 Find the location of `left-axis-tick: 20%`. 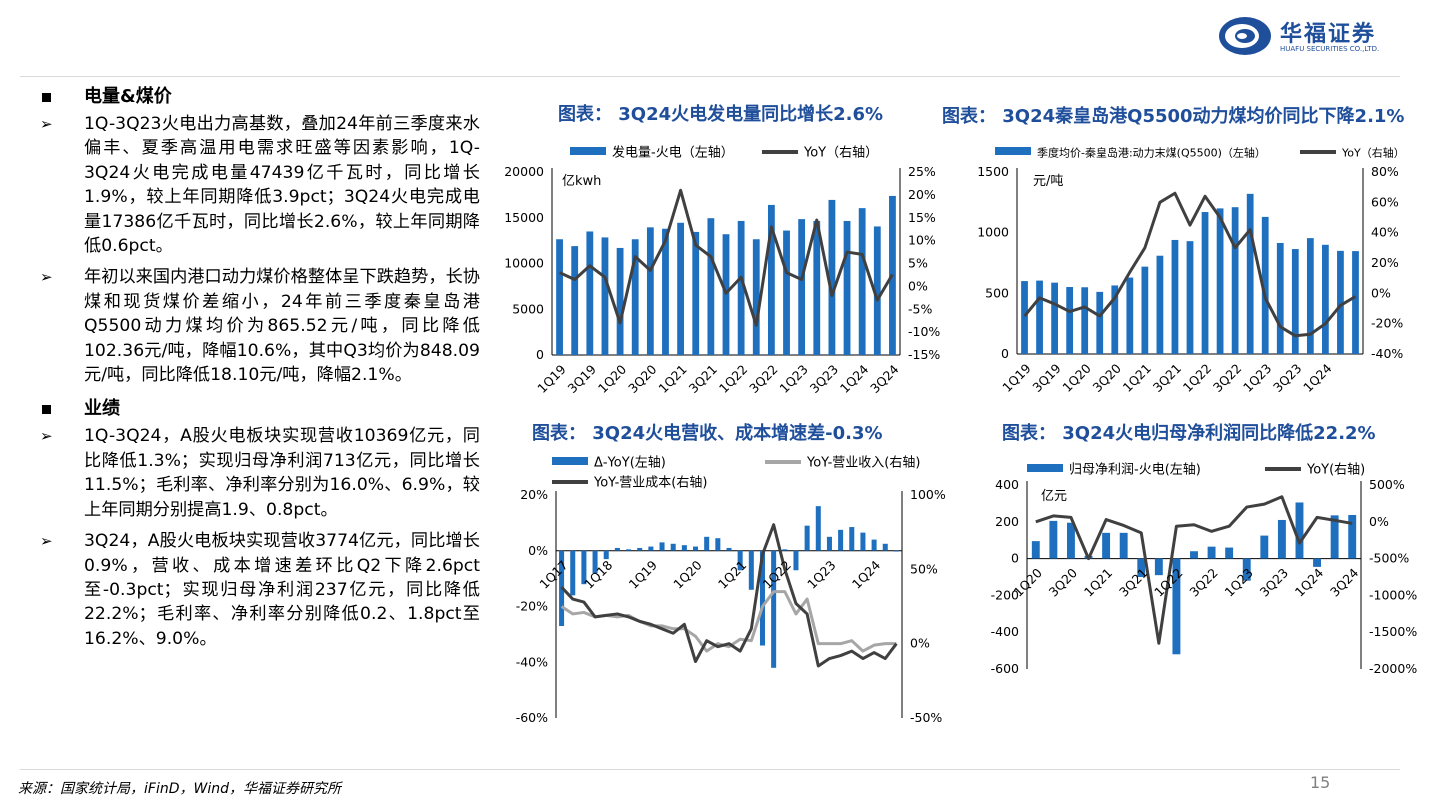

left-axis-tick: 20% is located at coordinates (534, 494).